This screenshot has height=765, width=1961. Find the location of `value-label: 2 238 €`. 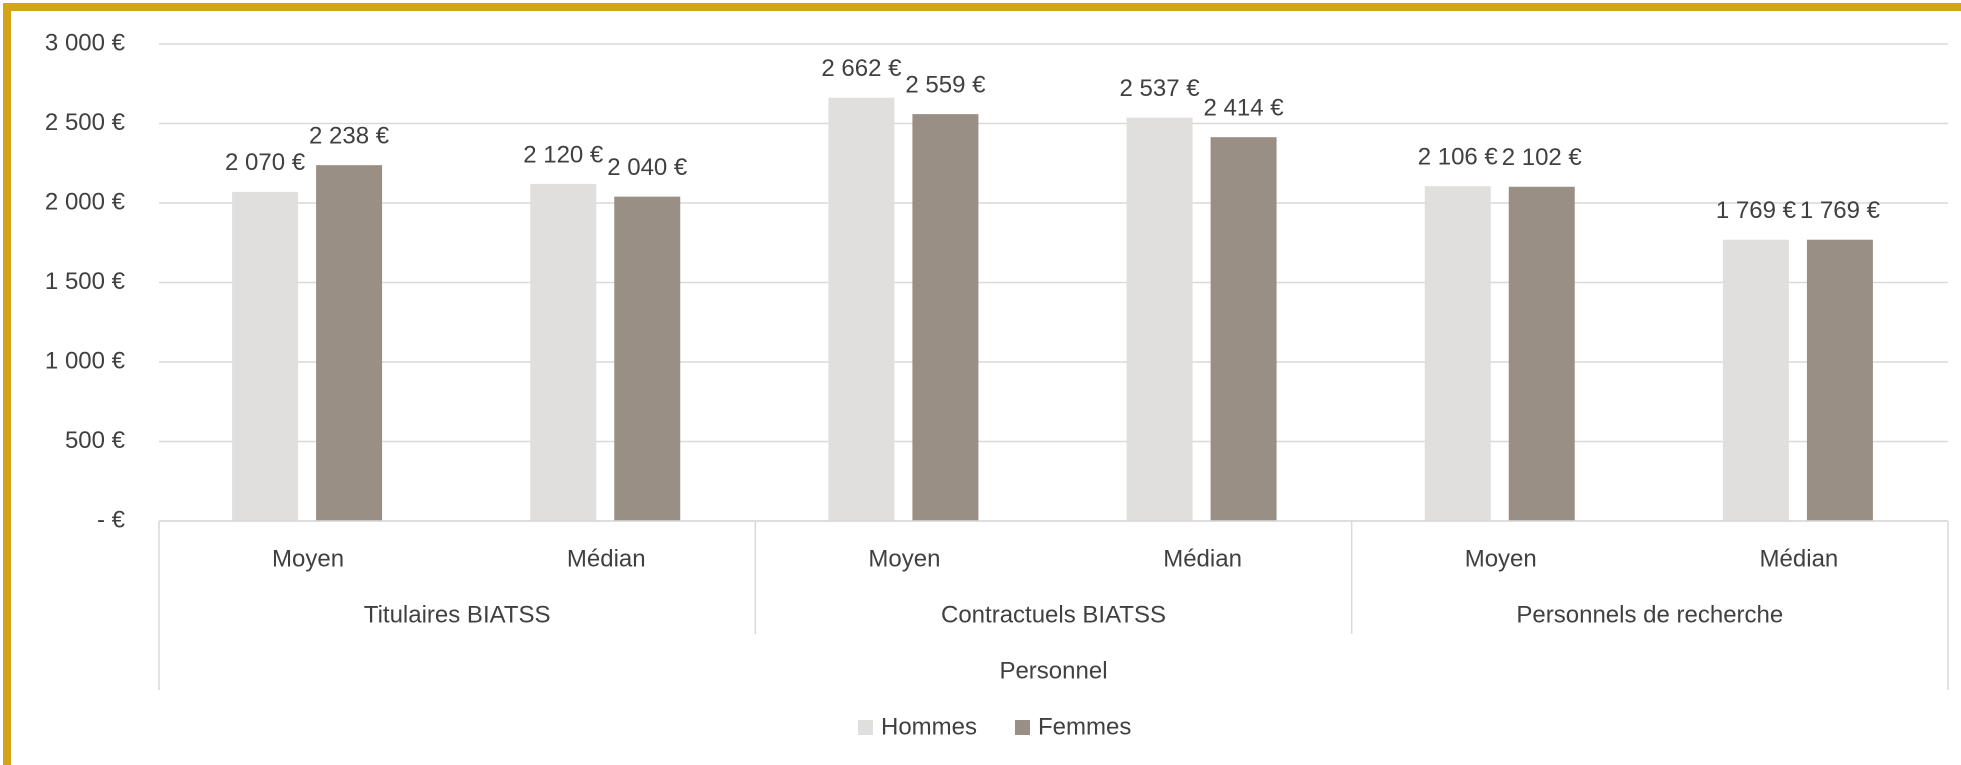

value-label: 2 238 € is located at coordinates (349, 136).